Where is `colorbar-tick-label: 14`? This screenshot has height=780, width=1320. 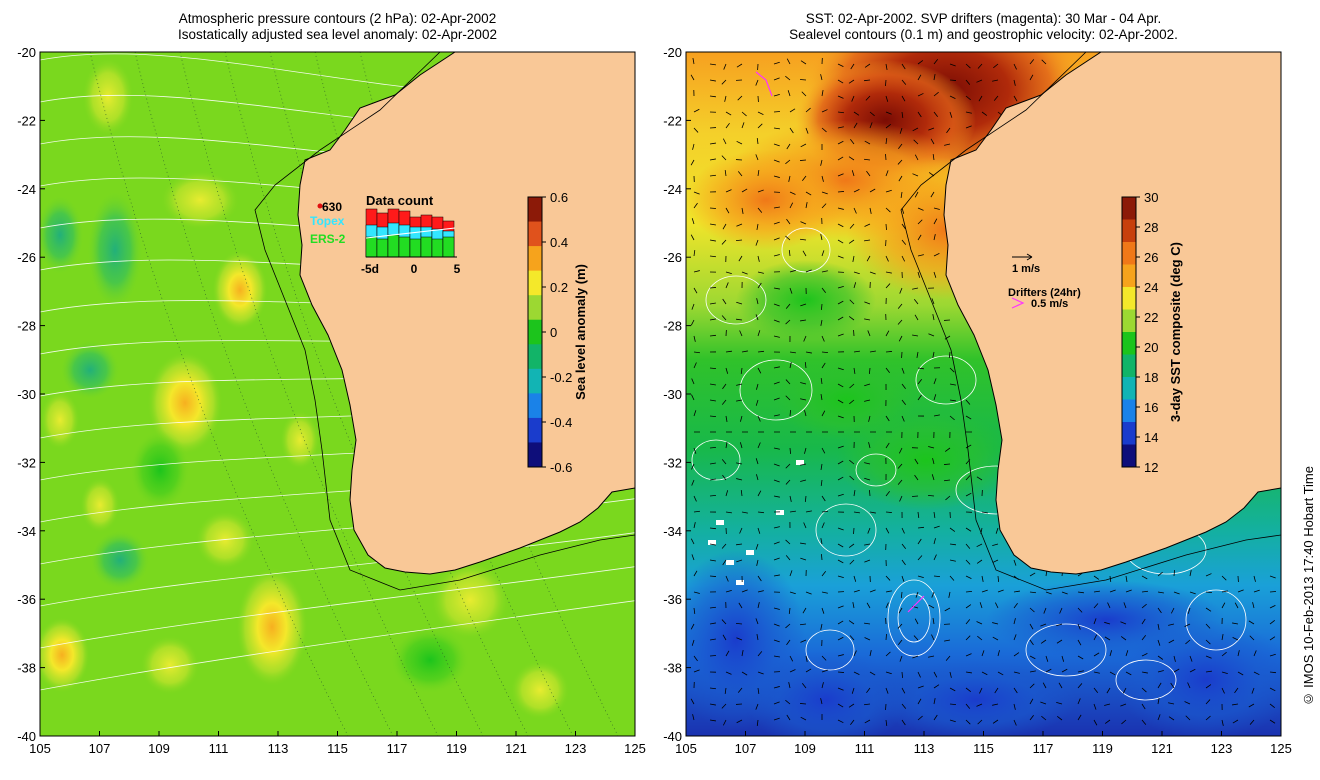 colorbar-tick-label: 14 is located at coordinates (1151, 437).